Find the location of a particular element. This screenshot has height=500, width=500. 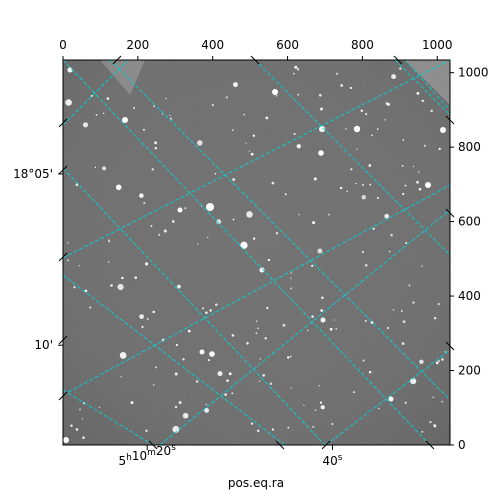

y-tick-label-right: 200 is located at coordinates (469, 371).